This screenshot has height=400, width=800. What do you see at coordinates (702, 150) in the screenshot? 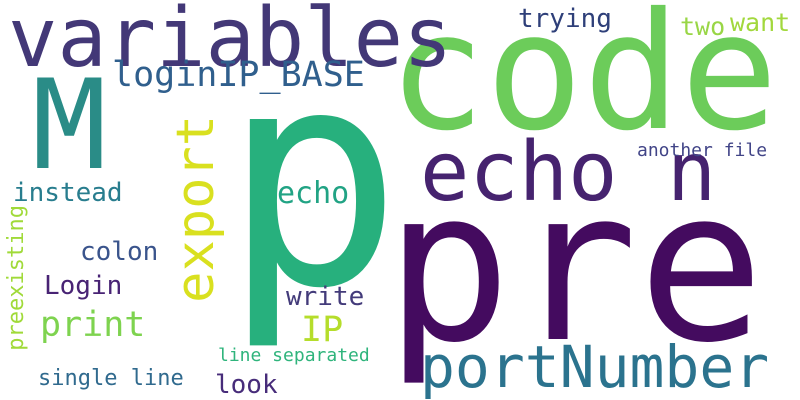
I see `word-another-file: another file` at bounding box center [702, 150].